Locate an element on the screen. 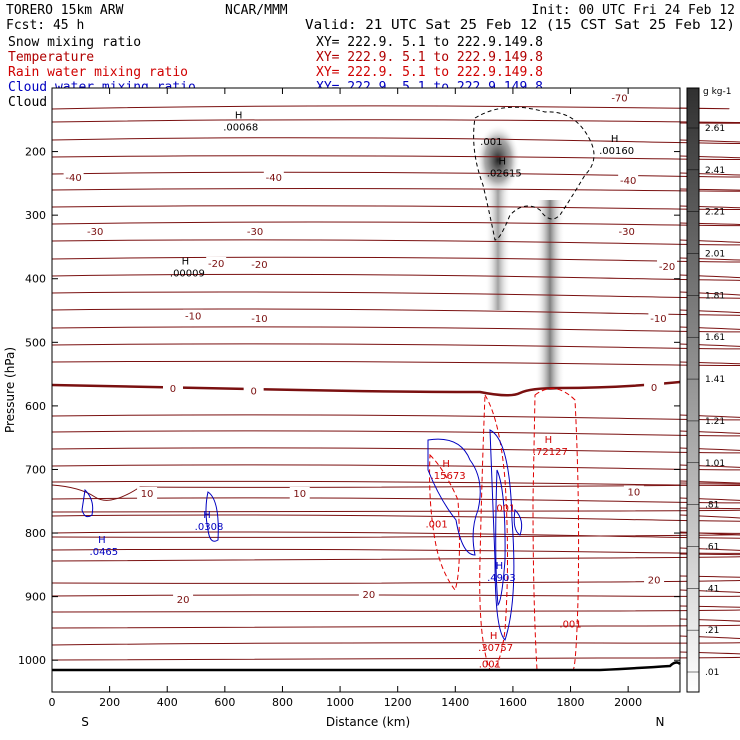 This screenshot has width=740, height=740. max-value-label: .30757 is located at coordinates (495, 648).